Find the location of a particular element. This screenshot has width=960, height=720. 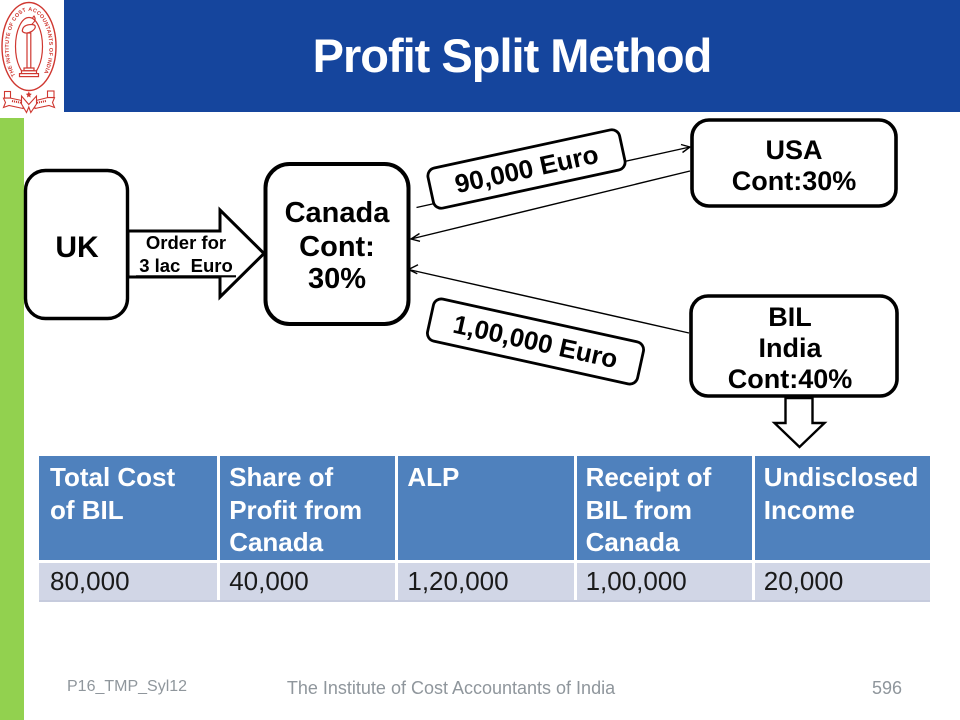

svg-text: 3 lac Euro is located at coordinates (186, 265).